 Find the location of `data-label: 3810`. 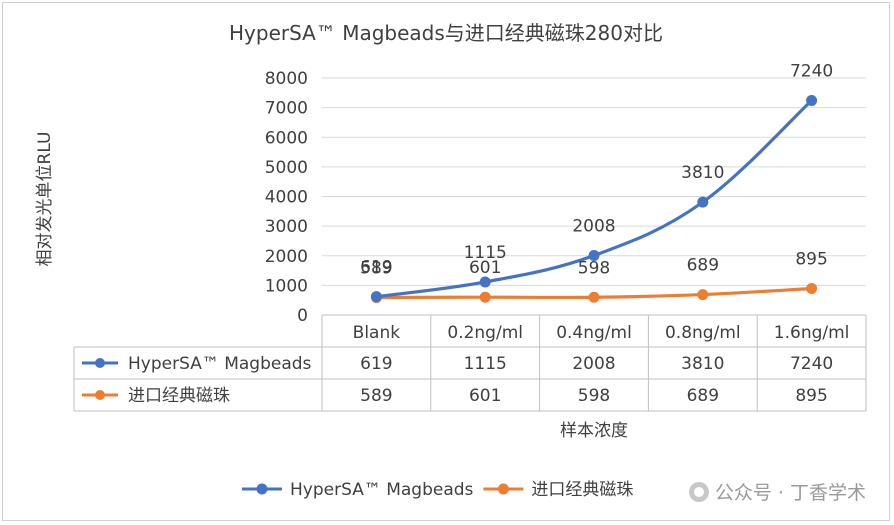

data-label: 3810 is located at coordinates (702, 173).